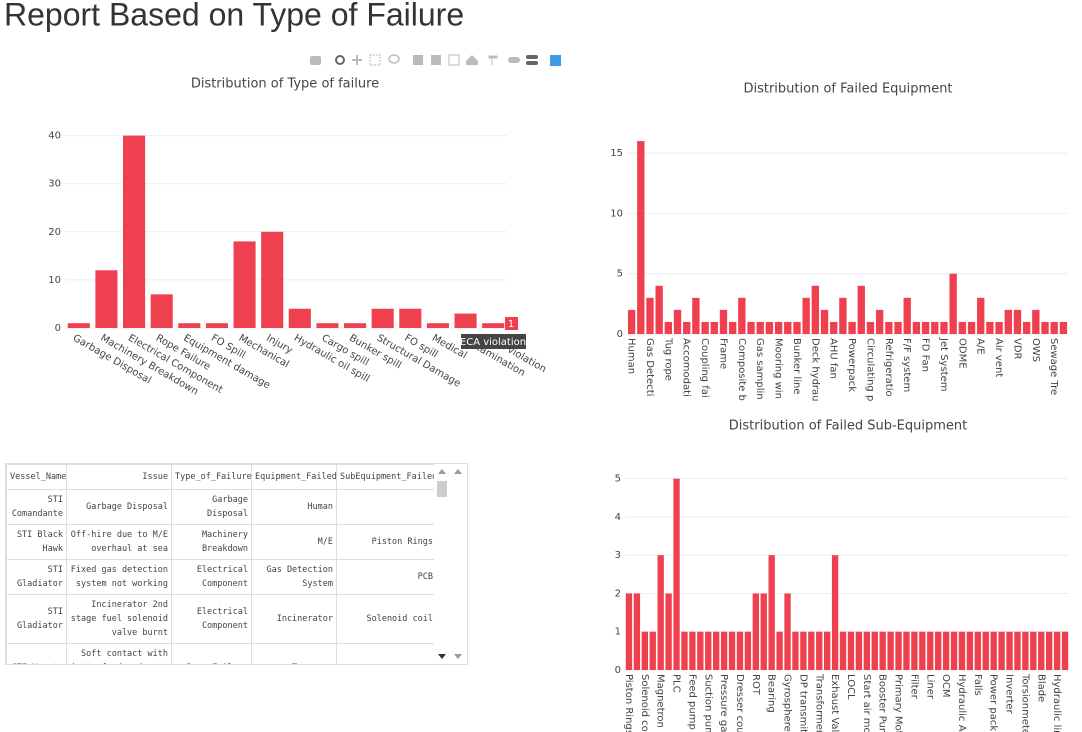 Image resolution: width=1082 pixels, height=732 pixels. I want to click on scrollbar, so click(450, 564).